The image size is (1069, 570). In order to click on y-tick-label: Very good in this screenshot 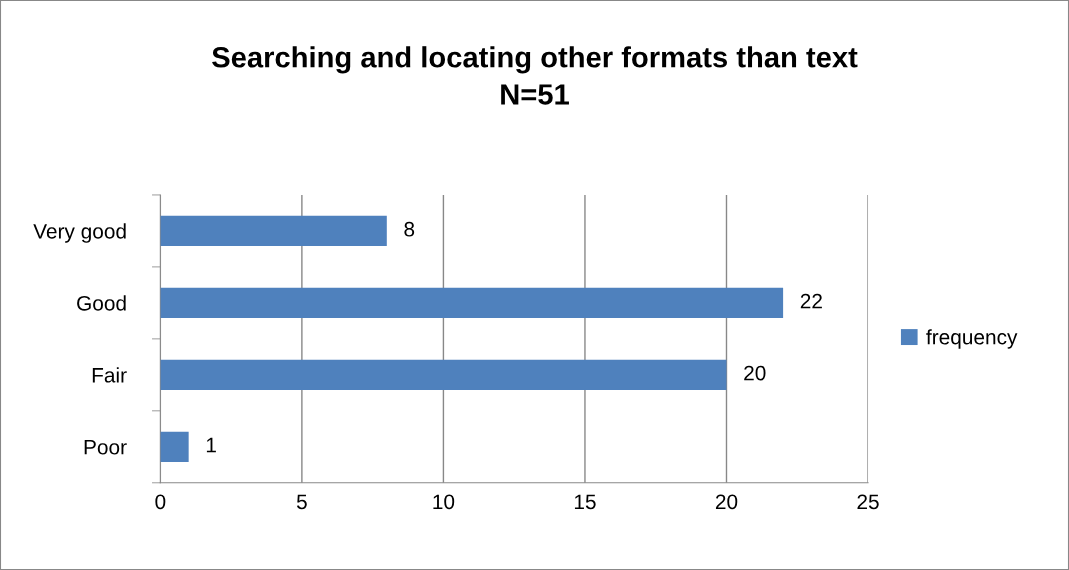, I will do `click(79, 233)`.